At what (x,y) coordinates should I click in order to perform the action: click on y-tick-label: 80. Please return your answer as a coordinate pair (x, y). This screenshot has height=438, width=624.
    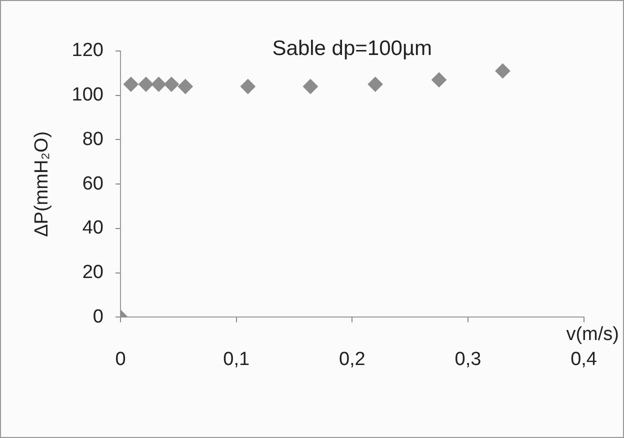
    Looking at the image, I should click on (93, 139).